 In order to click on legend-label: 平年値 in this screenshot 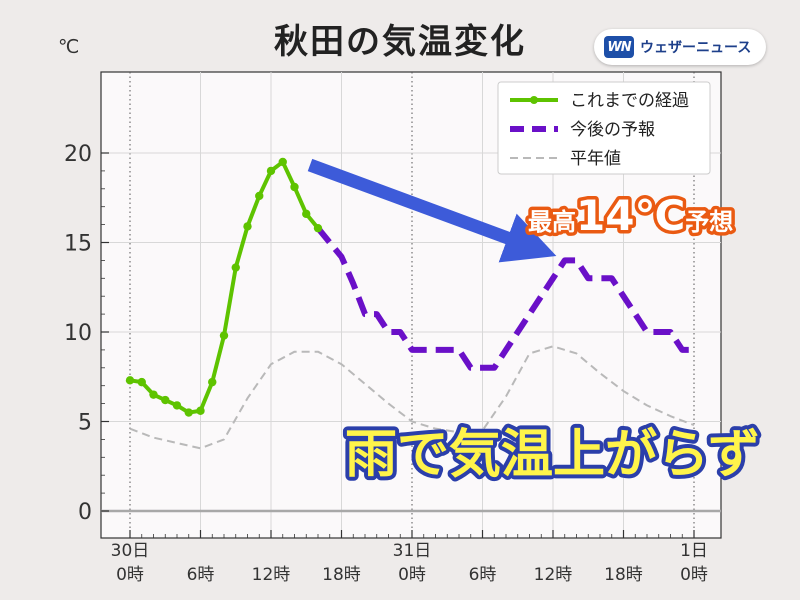, I will do `click(595, 159)`.